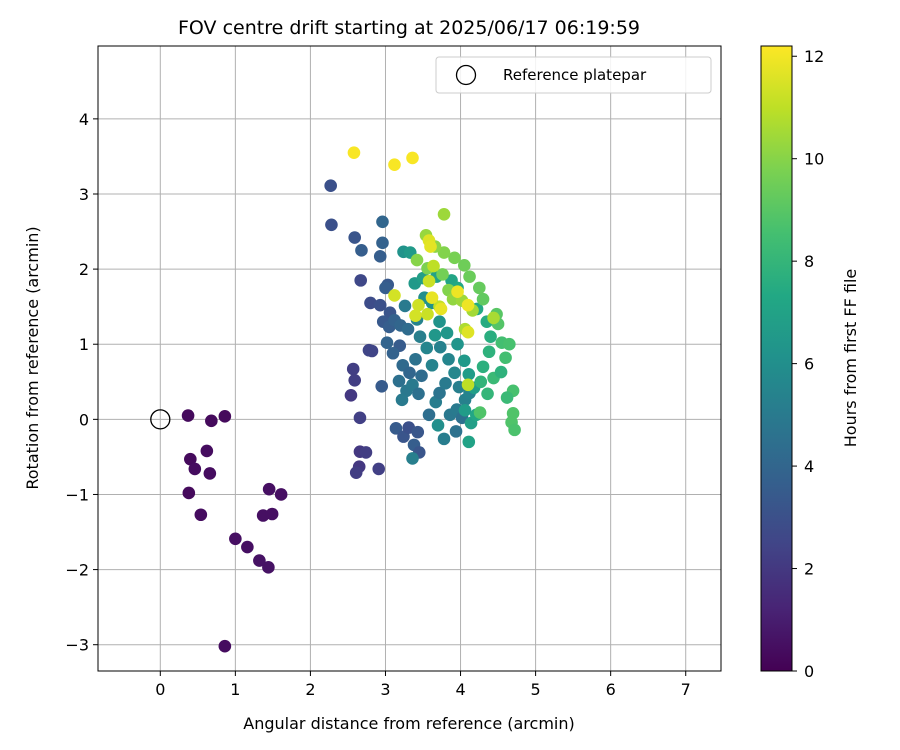 The width and height of the screenshot is (900, 750). I want to click on legend: Reference platepar, so click(573, 75).